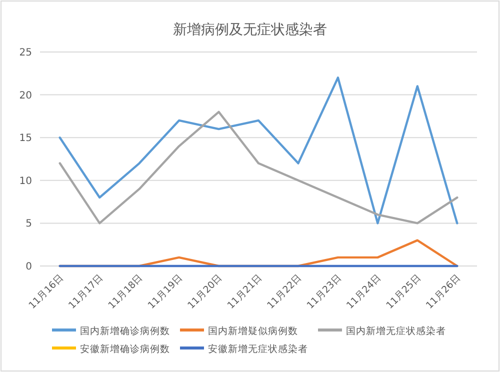 This screenshot has height=372, width=500. What do you see at coordinates (205, 292) in the screenshot?
I see `x-tick-label: 11月20日` at bounding box center [205, 292].